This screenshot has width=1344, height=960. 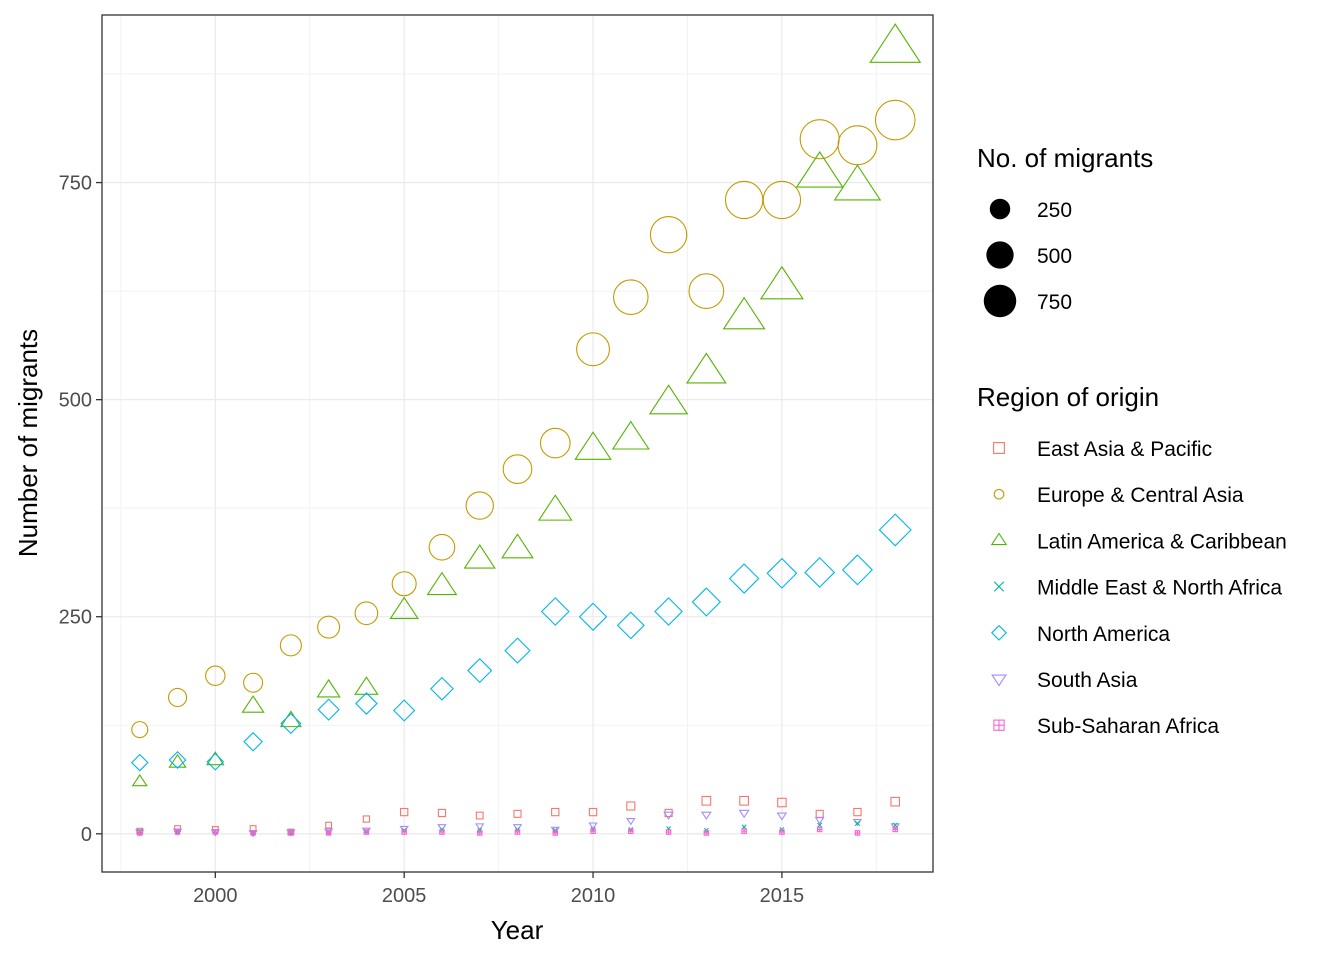 What do you see at coordinates (1087, 680) in the screenshot?
I see `color-legend-label: South Asia` at bounding box center [1087, 680].